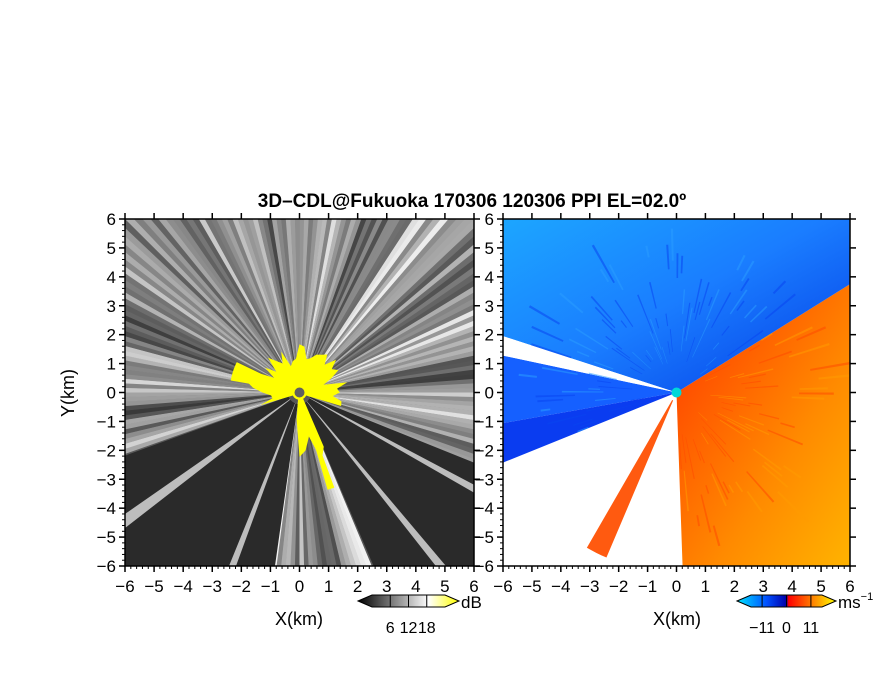  What do you see at coordinates (322, 457) in the screenshot?
I see `reflectivity-high-echo-spur` at bounding box center [322, 457].